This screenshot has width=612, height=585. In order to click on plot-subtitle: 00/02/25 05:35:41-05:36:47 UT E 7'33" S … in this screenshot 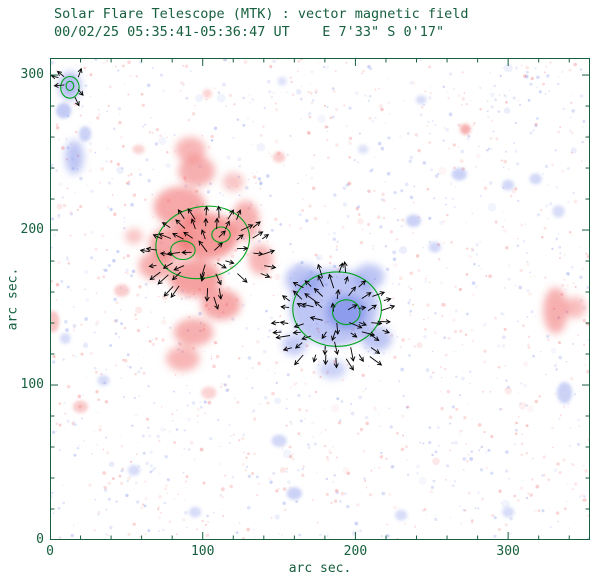, I will do `click(249, 32)`.